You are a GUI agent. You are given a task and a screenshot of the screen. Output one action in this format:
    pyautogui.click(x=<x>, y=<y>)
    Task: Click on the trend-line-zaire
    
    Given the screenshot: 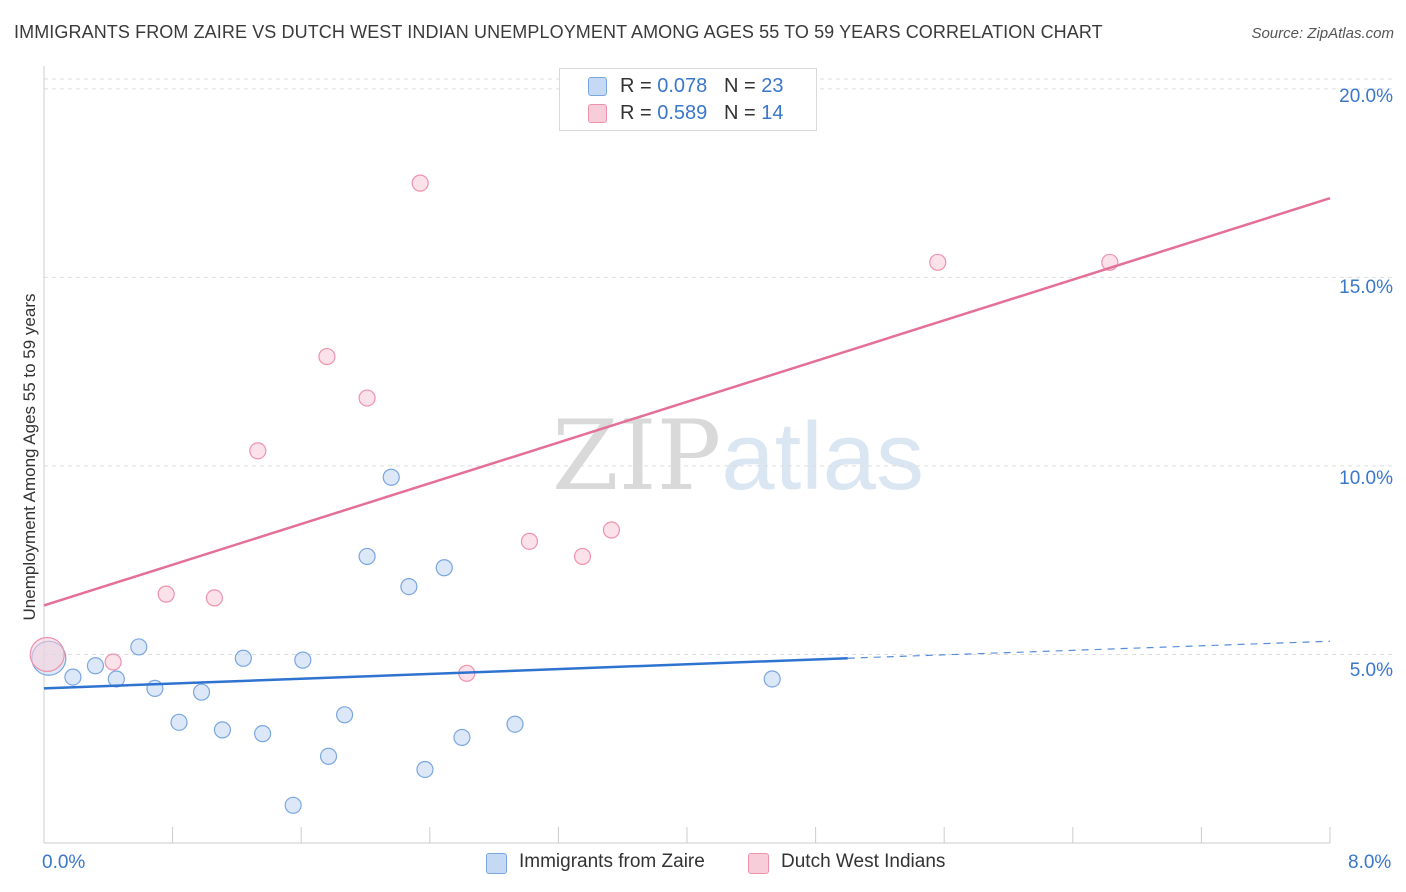 What is the action you would take?
    pyautogui.click(x=445, y=673)
    